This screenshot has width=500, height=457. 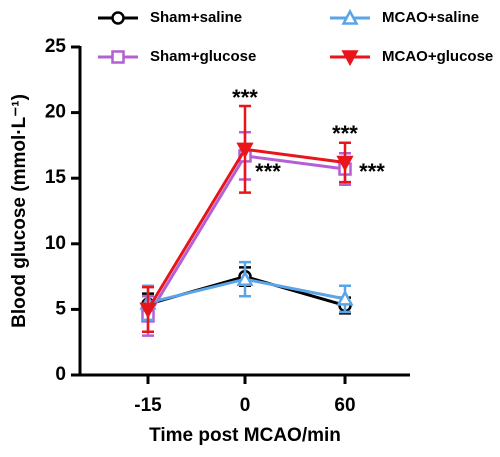 I want to click on x-tick-label: 0, so click(x=245, y=405).